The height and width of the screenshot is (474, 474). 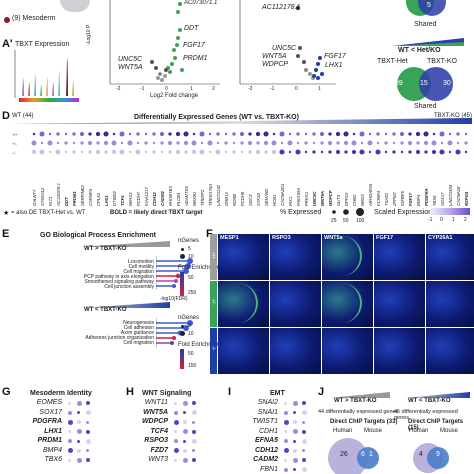 What do you see at coordinates (98, 235) in the screenshot?
I see `panel-e-title: GO Biological Process Enrichment` at bounding box center [98, 235].